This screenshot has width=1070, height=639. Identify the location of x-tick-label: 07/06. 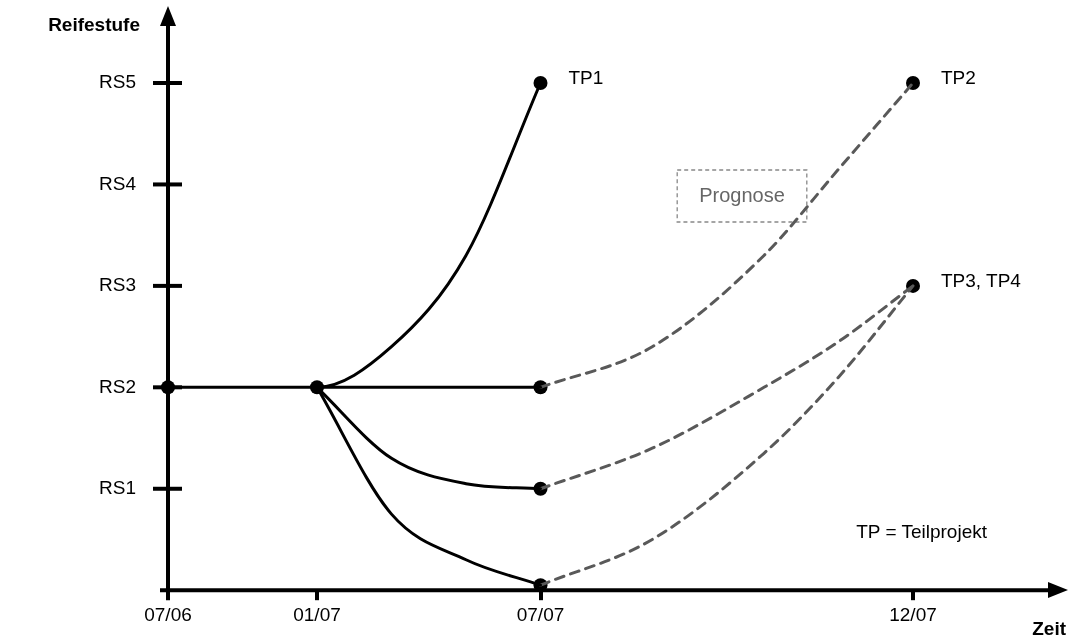
(168, 614).